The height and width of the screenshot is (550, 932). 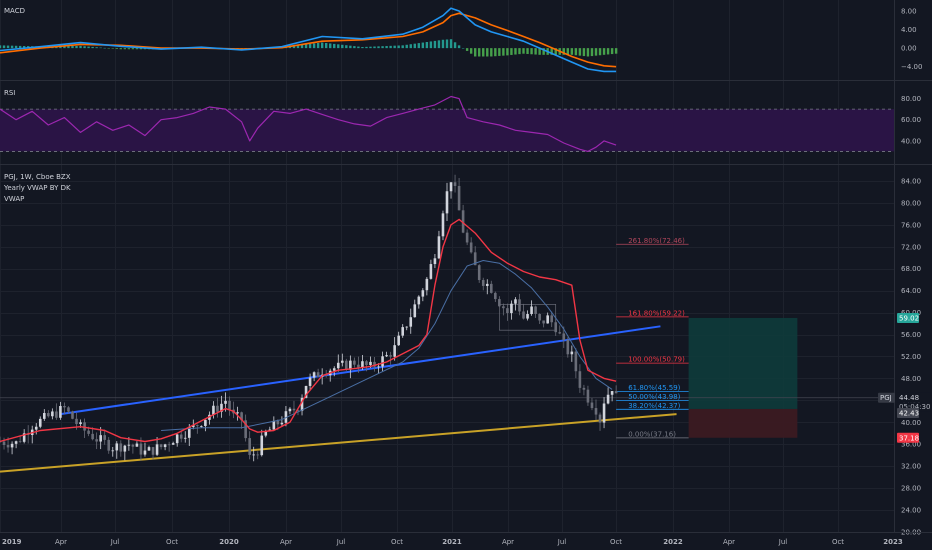 What do you see at coordinates (908, 412) in the screenshot?
I see `entry-price-tag-bg` at bounding box center [908, 412].